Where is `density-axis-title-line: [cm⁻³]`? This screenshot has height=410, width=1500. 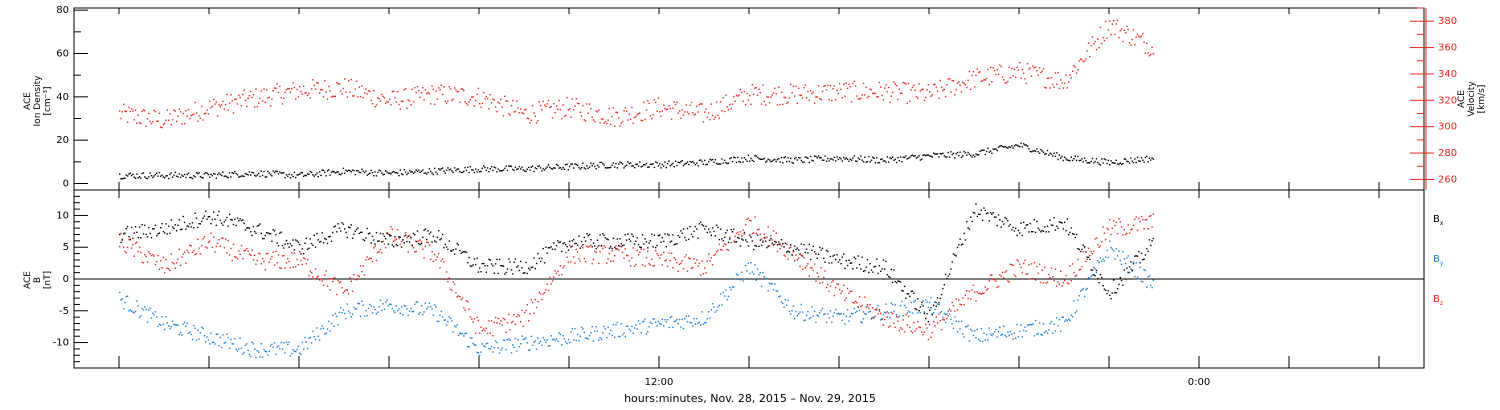
density-axis-title-line: [cm⁻³] is located at coordinates (48, 100).